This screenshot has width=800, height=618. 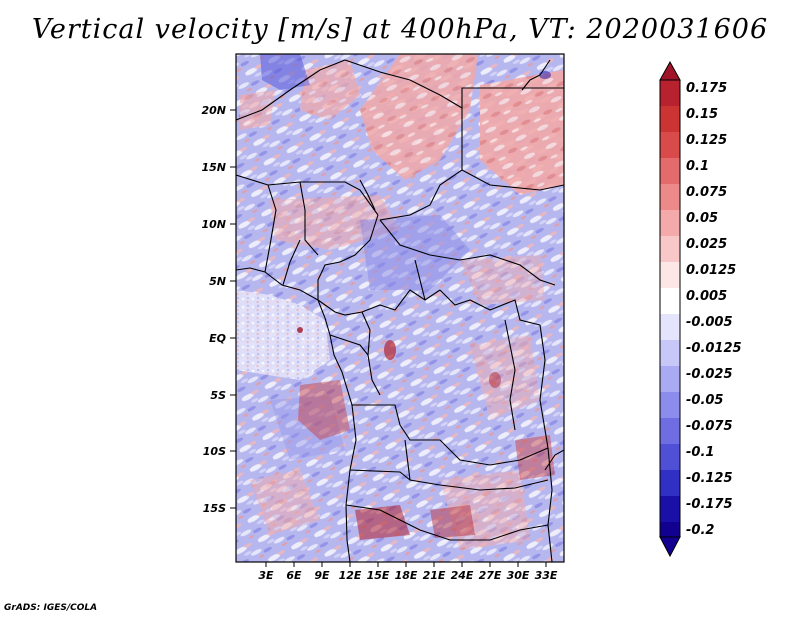 What do you see at coordinates (518, 575) in the screenshot?
I see `lon-label-30e: 30E` at bounding box center [518, 575].